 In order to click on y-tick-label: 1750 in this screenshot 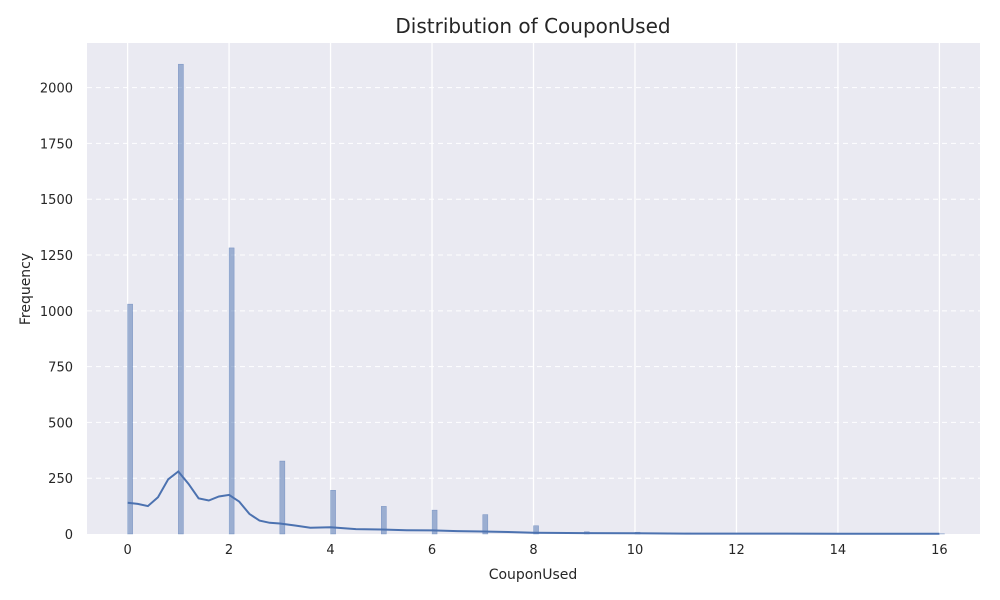, I will do `click(56, 144)`.